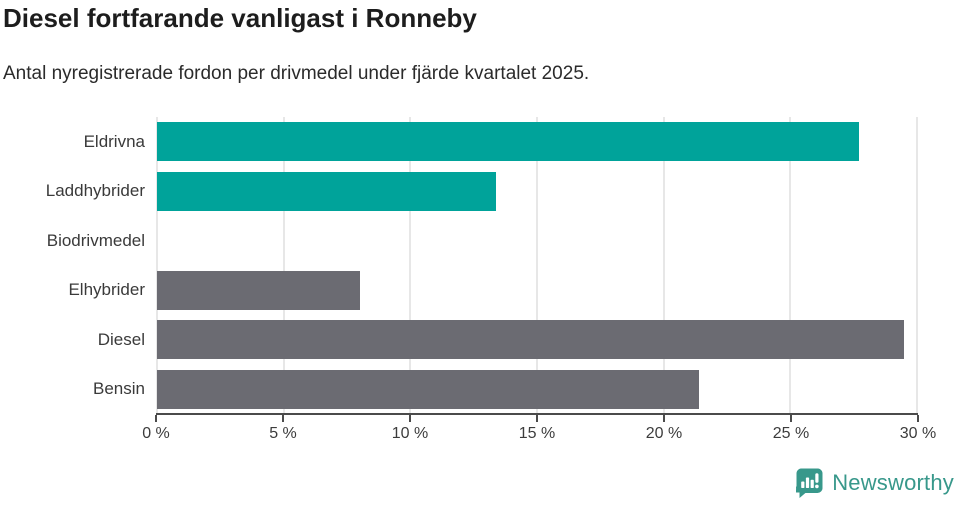 The image size is (960, 505). What do you see at coordinates (428, 389) in the screenshot?
I see `bar-bensin` at bounding box center [428, 389].